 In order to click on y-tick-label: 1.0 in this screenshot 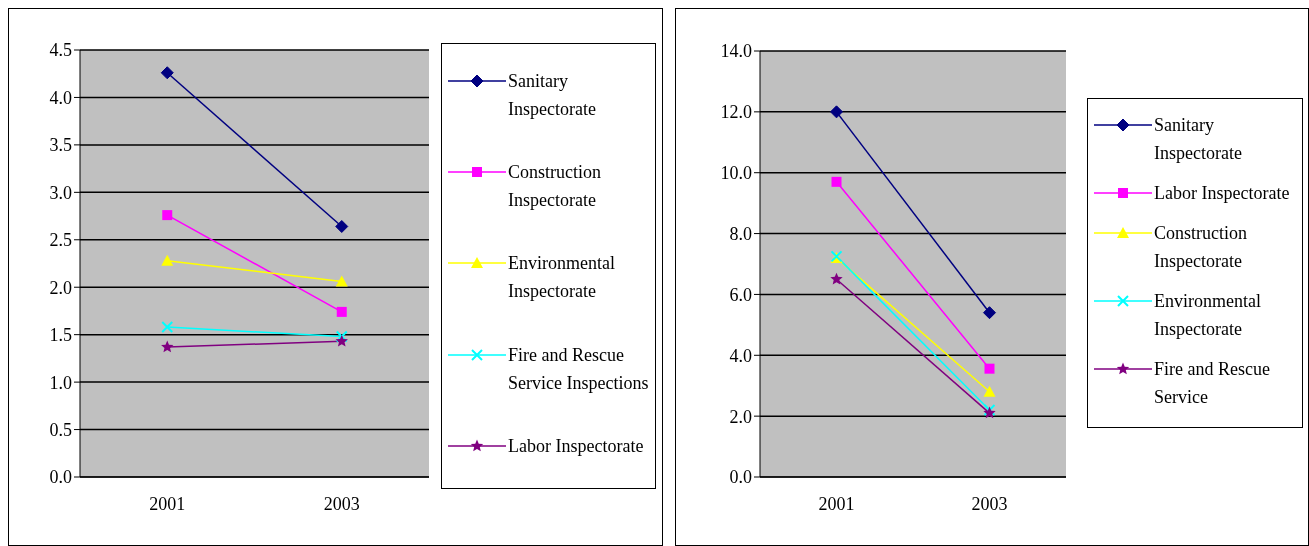, I will do `click(60, 382)`.